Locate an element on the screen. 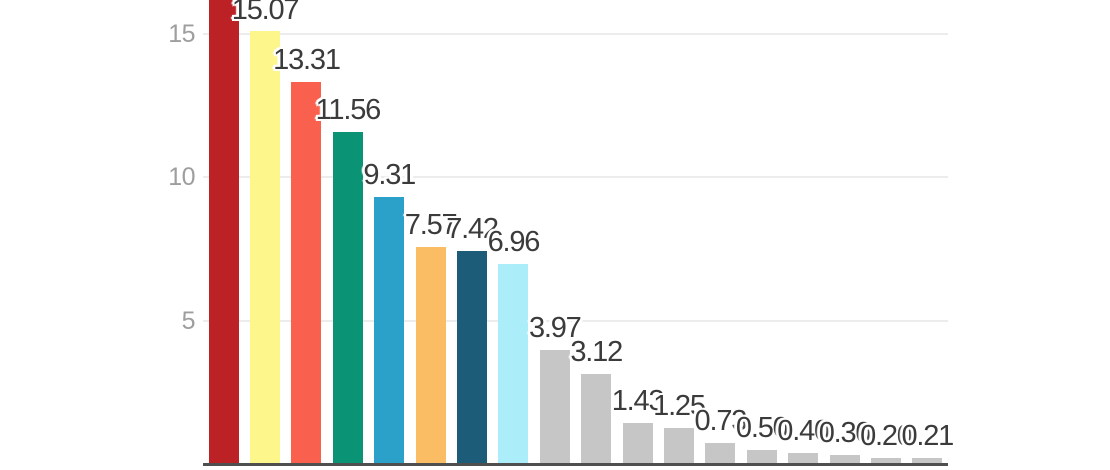  bar-value-label: 7.57 is located at coordinates (431, 224).